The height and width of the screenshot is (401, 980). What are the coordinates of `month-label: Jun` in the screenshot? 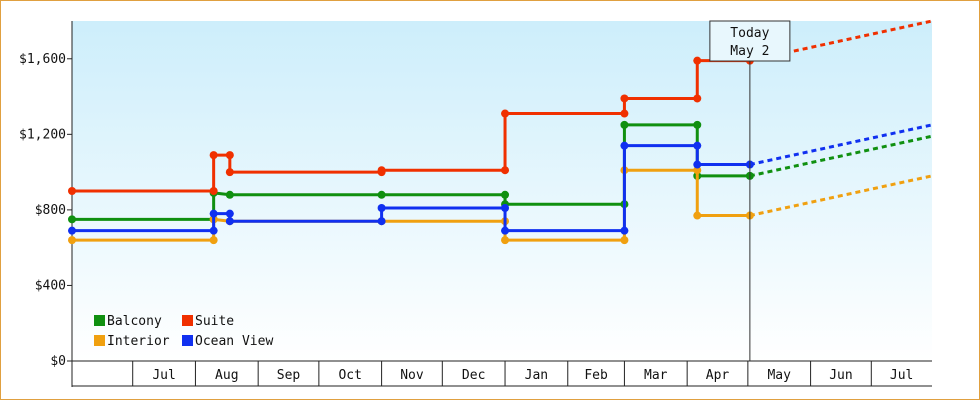 It's located at (840, 375).